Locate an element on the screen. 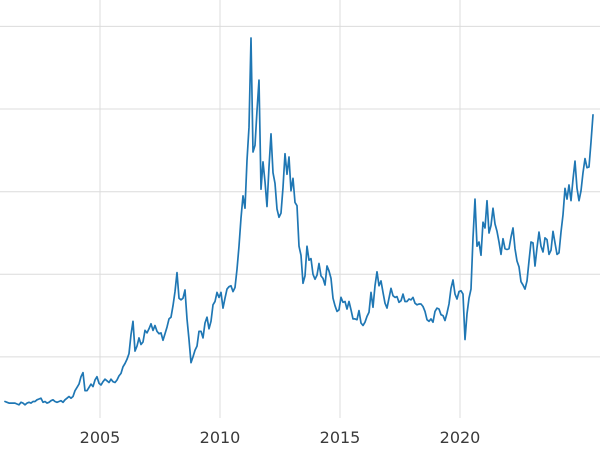 The height and width of the screenshot is (450, 600). x-axis-tick-labels: 2005 2010 2015 2020 is located at coordinates (280, 437).